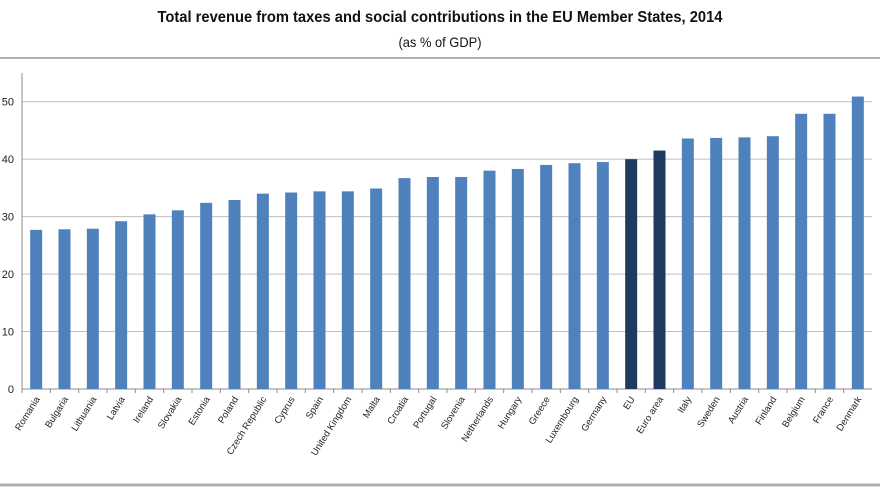 This screenshot has width=880, height=495. I want to click on x-tick-label: Austria, so click(738, 410).